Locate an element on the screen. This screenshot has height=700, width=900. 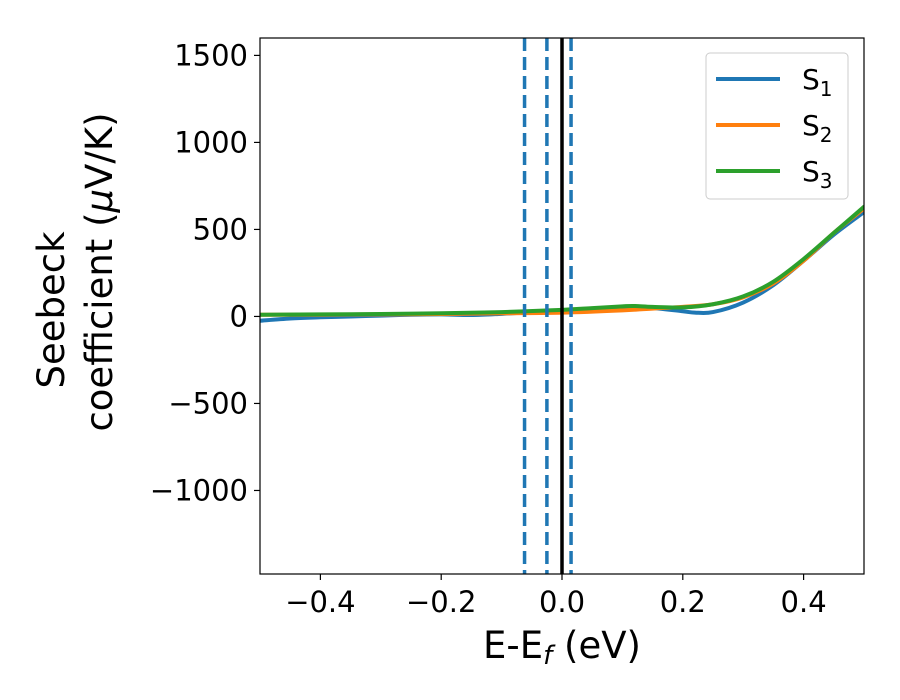
y-axis-label-line2: coefficient (μV/K) is located at coordinates (99, 271).